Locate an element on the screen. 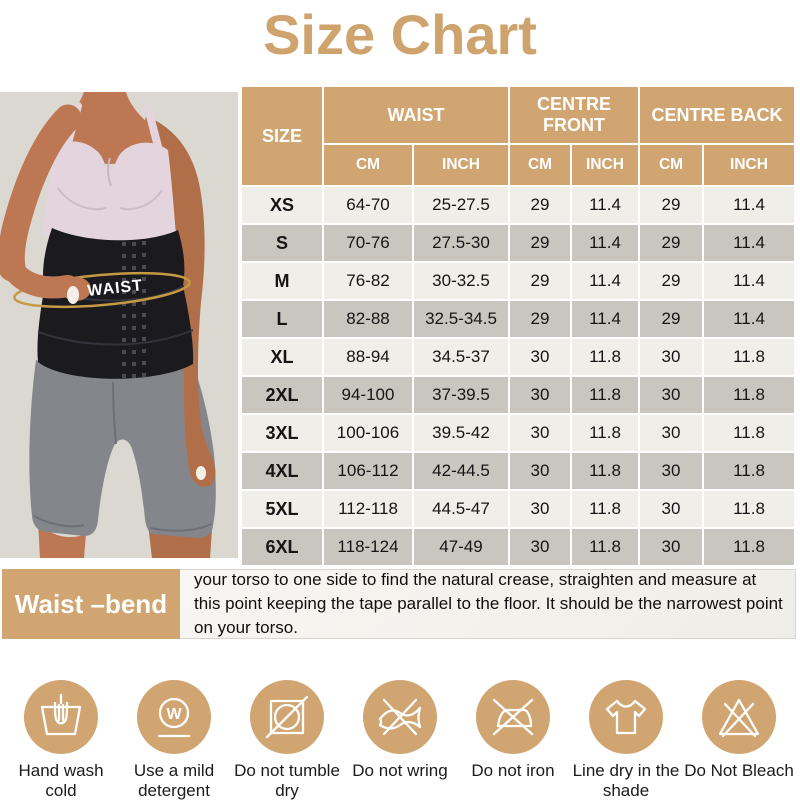 This screenshot has height=800, width=800. cell-size: 5XL is located at coordinates (282, 509).